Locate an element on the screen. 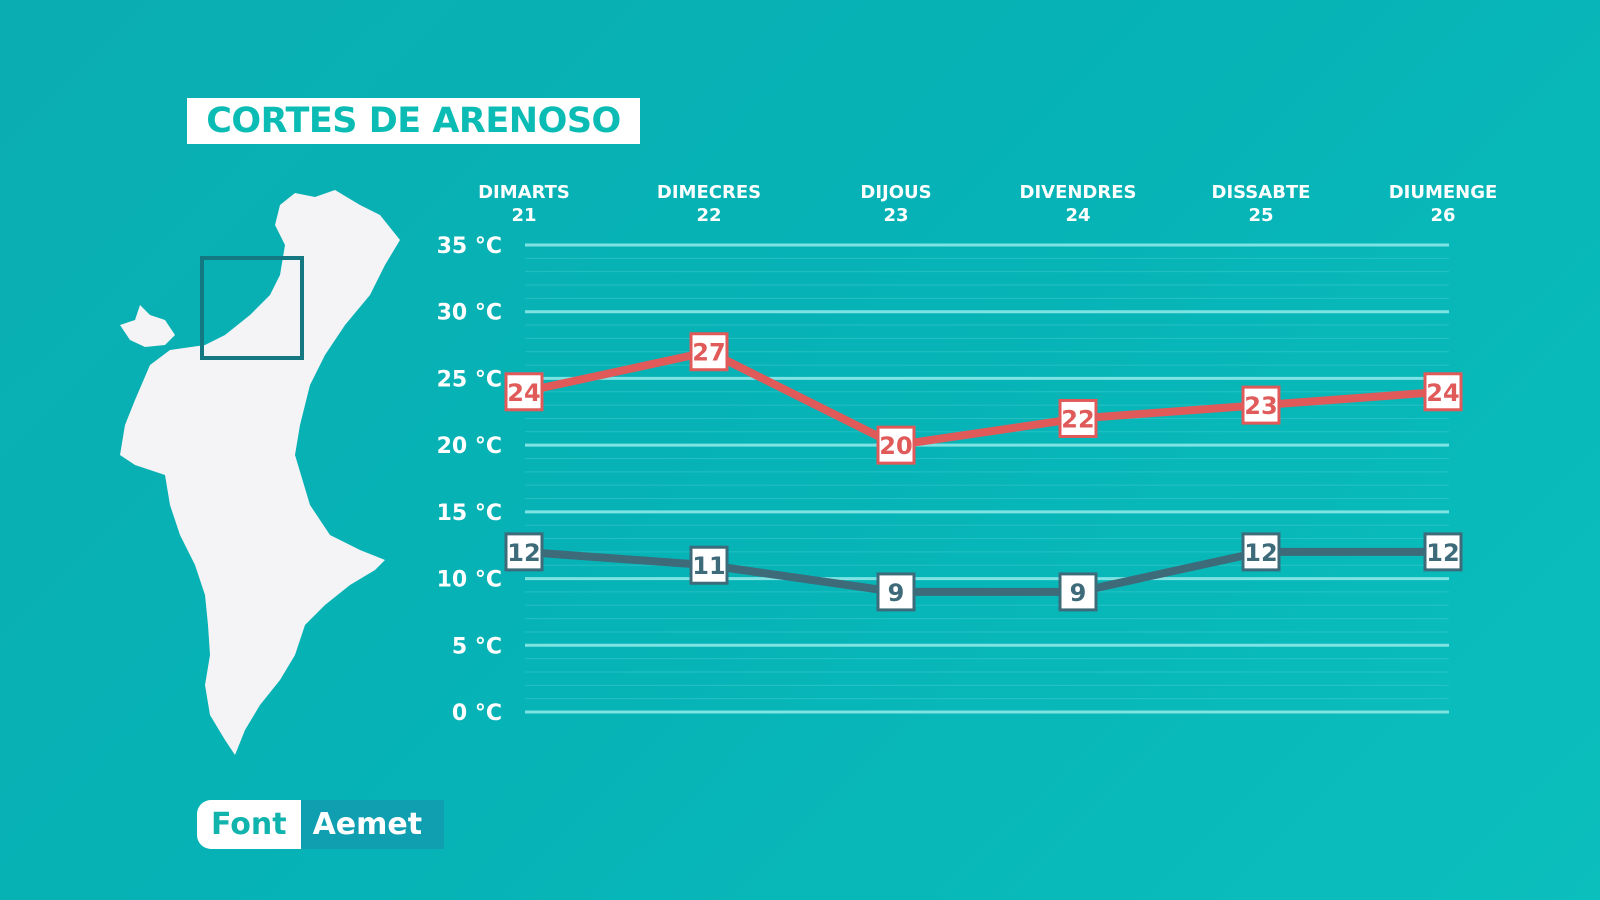 Image resolution: width=1600 pixels, height=900 pixels. x-day-label: DIVENDRES is located at coordinates (1078, 192).